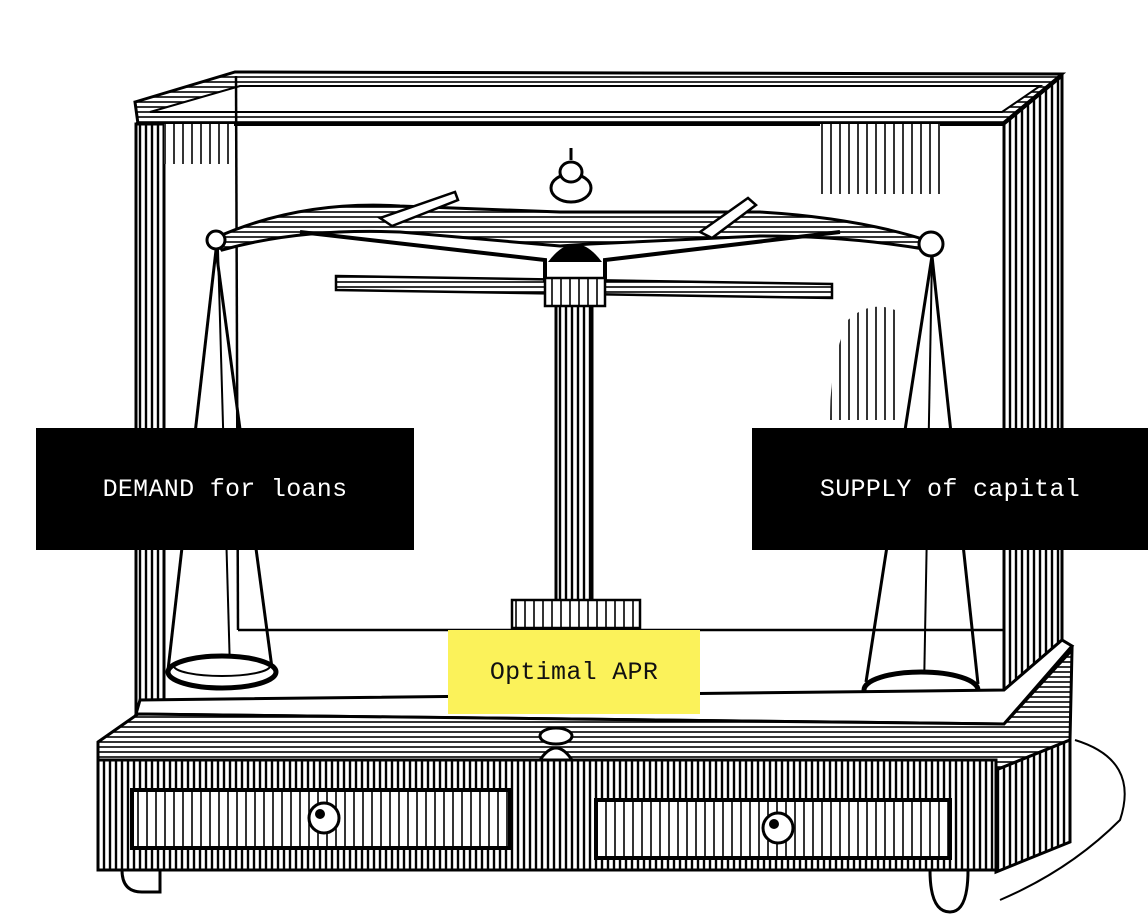 The image size is (1148, 920). I want to click on supply-label: SUPPLY of capital, so click(950, 489).